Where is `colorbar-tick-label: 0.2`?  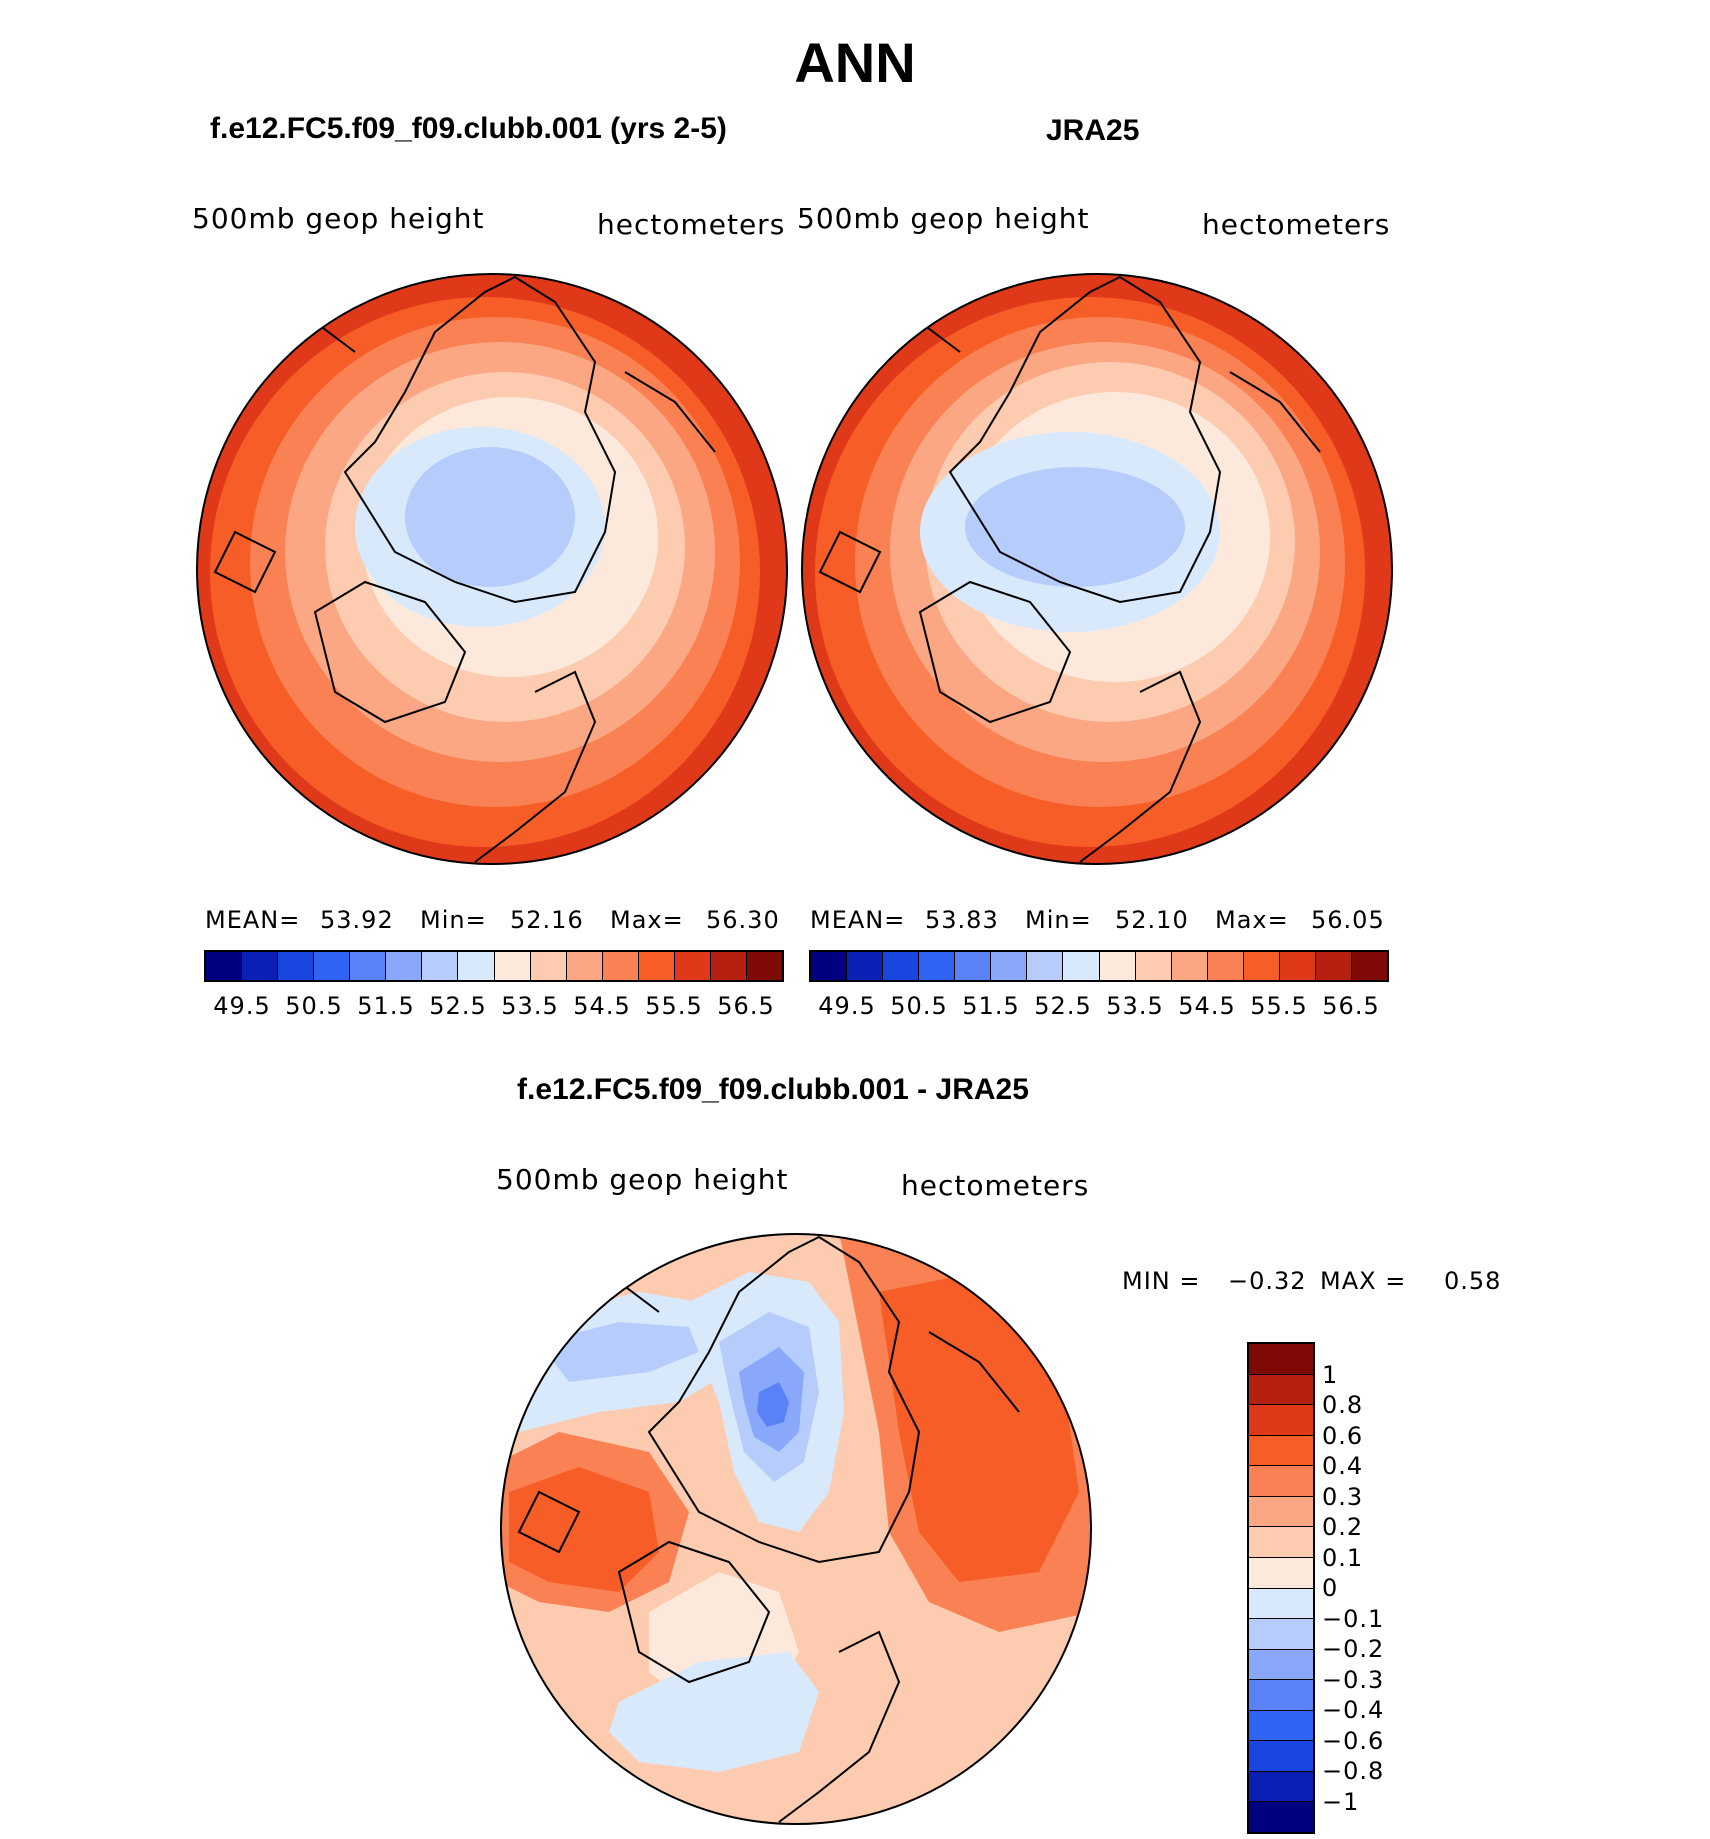 colorbar-tick-label: 0.2 is located at coordinates (1343, 1527).